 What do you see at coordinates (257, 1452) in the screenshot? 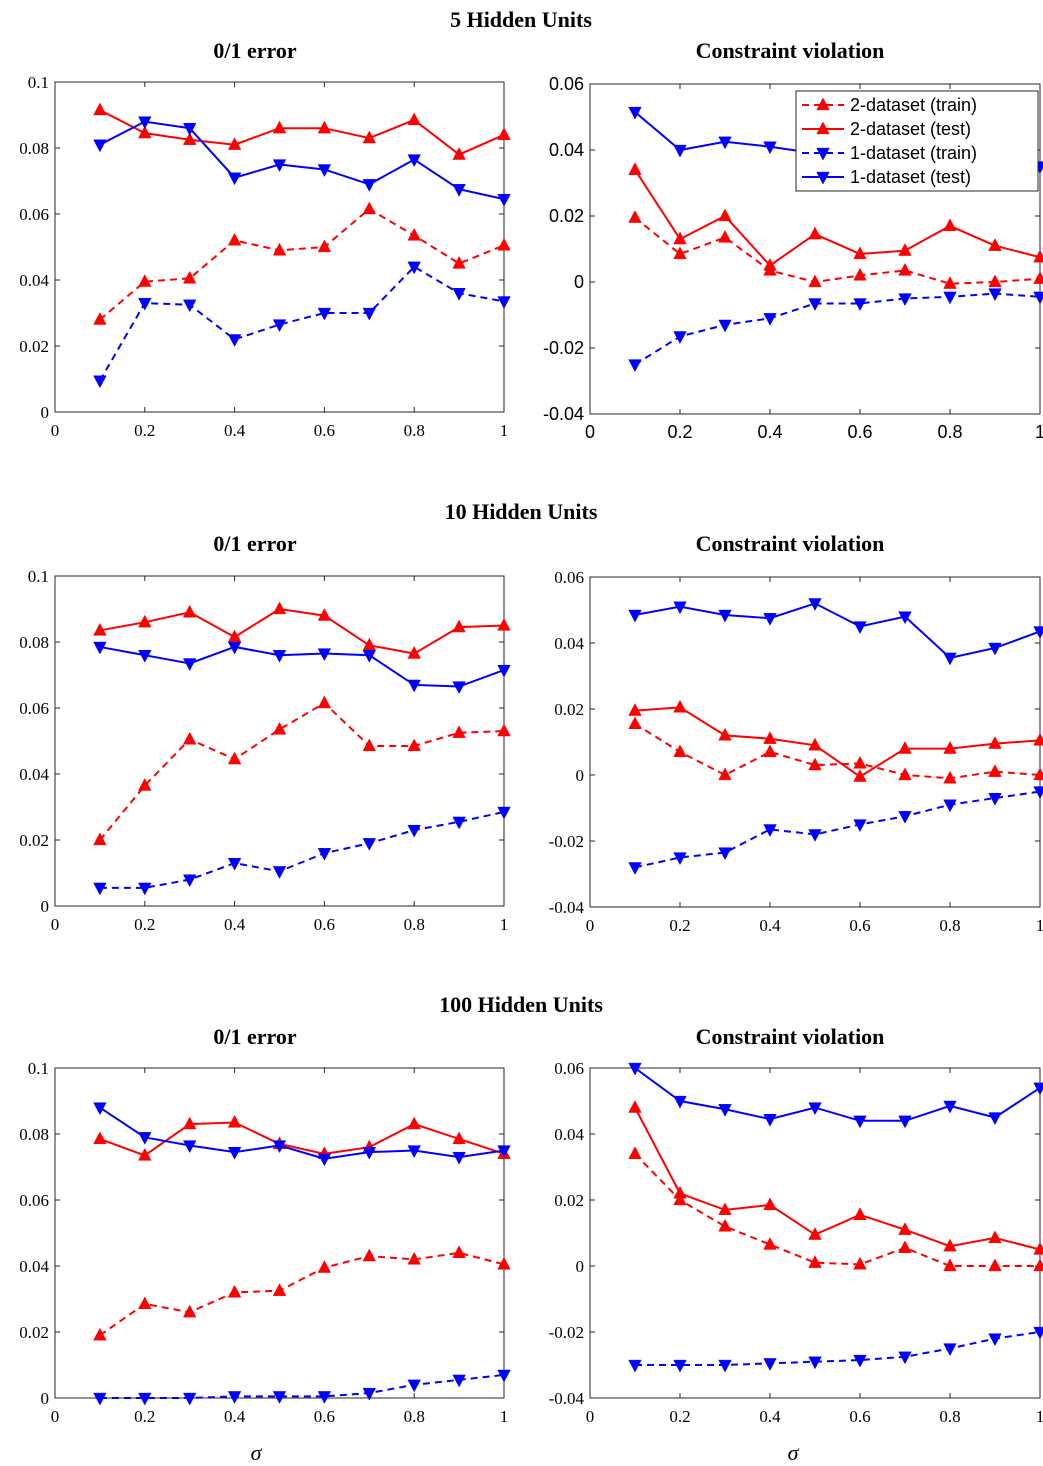
I see `panel-5-xlabel: σ` at bounding box center [257, 1452].